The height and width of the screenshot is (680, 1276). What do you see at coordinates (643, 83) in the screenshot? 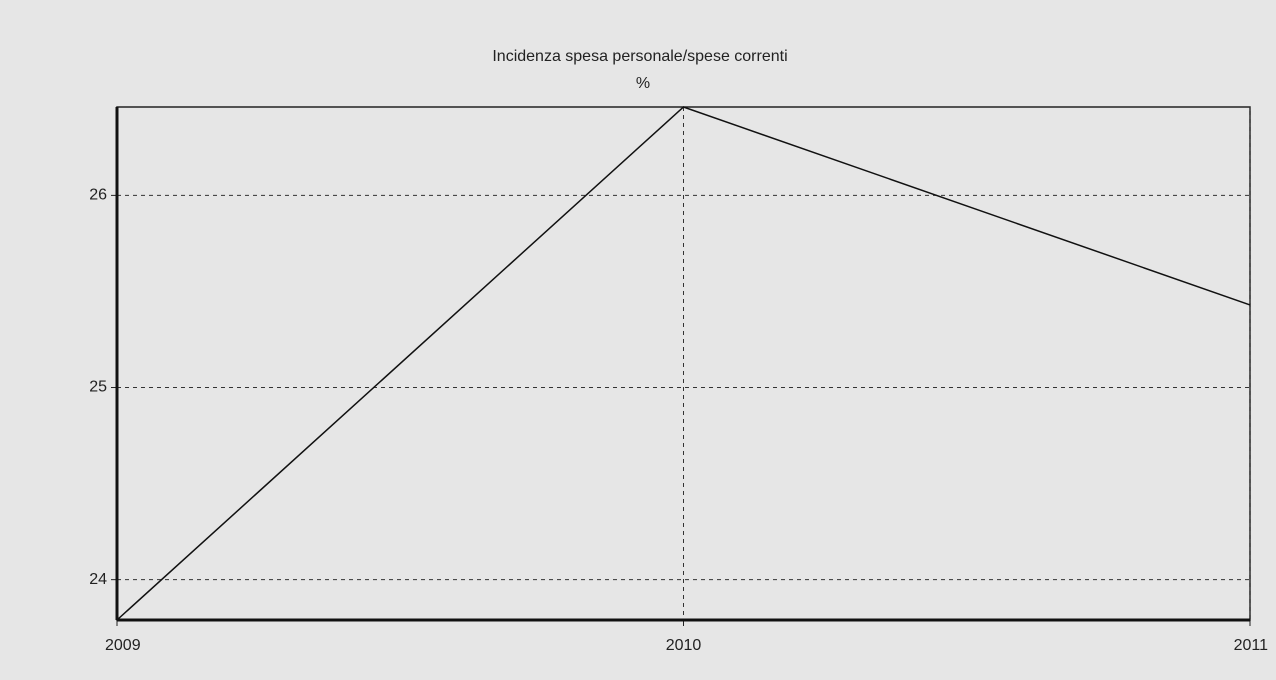
I see `chart-subtitle: %` at bounding box center [643, 83].